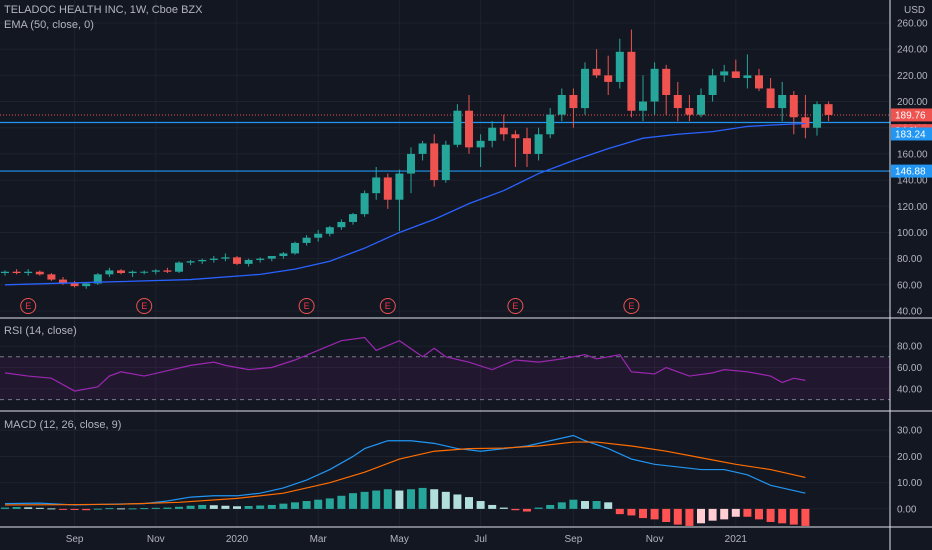 This screenshot has height=550, width=932. What do you see at coordinates (40, 331) in the screenshot?
I see `rsi-legend: RSI (14, close)` at bounding box center [40, 331].